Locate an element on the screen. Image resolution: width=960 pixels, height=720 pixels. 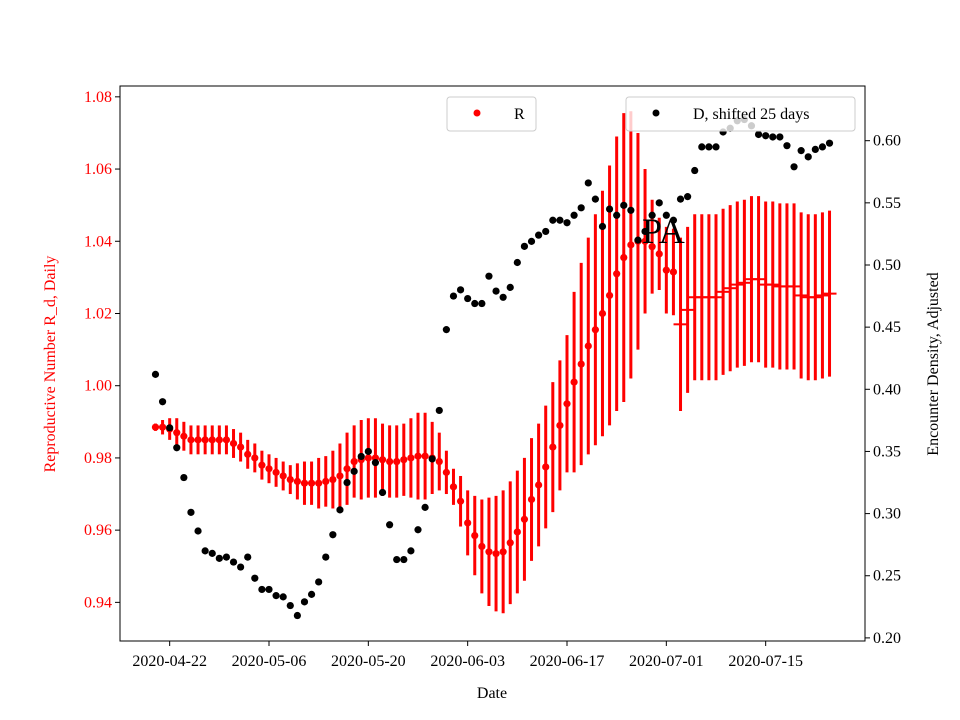
y-right-tick-label: 0.50 is located at coordinates (887, 265).